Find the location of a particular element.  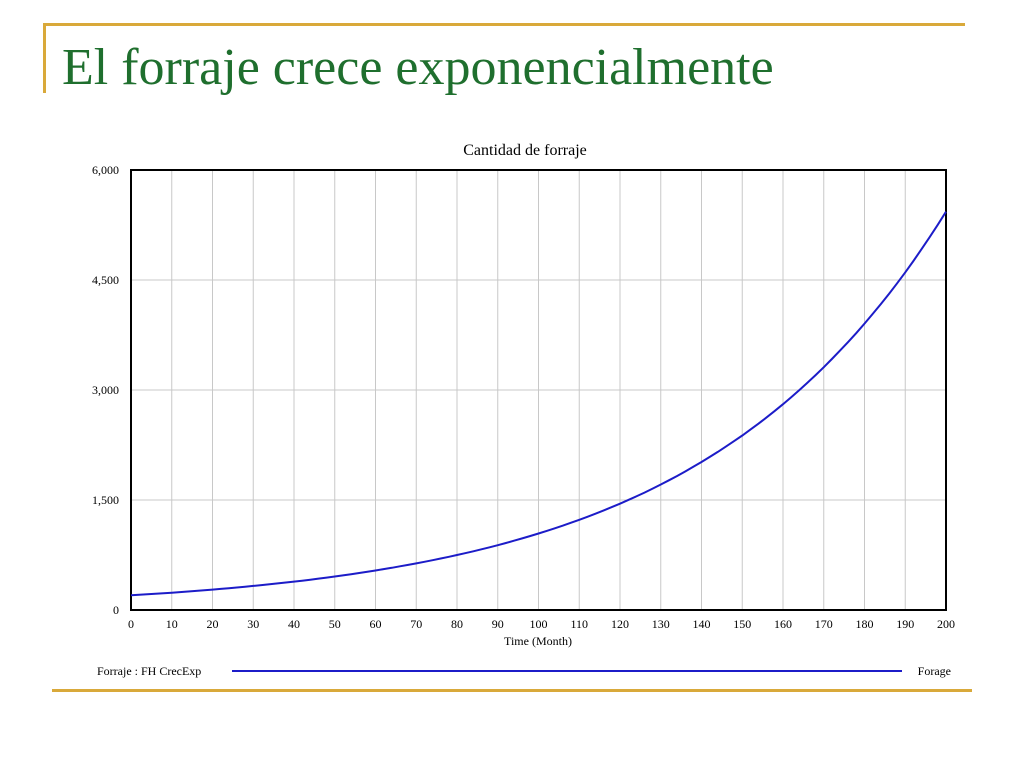

x-tick-label: 60 is located at coordinates (376, 624).